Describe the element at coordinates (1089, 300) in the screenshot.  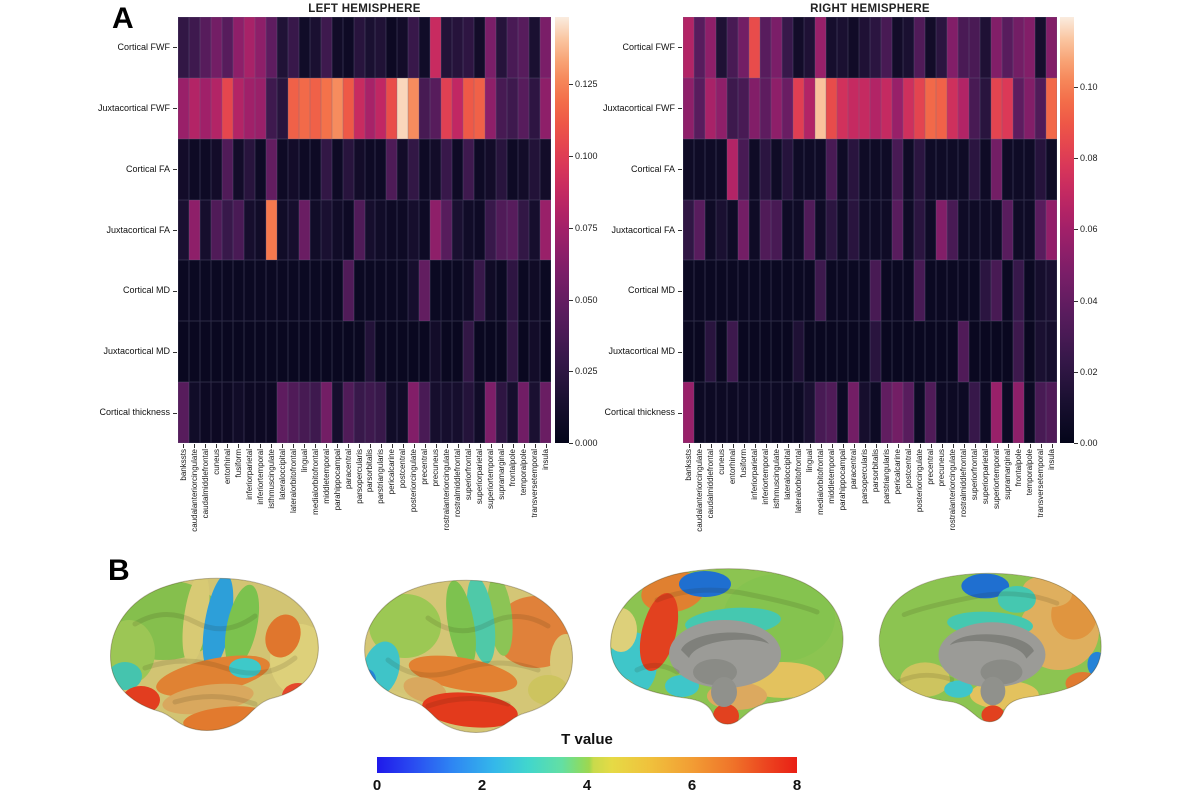
I see `colorbar-tick-label: 0.04` at that location.